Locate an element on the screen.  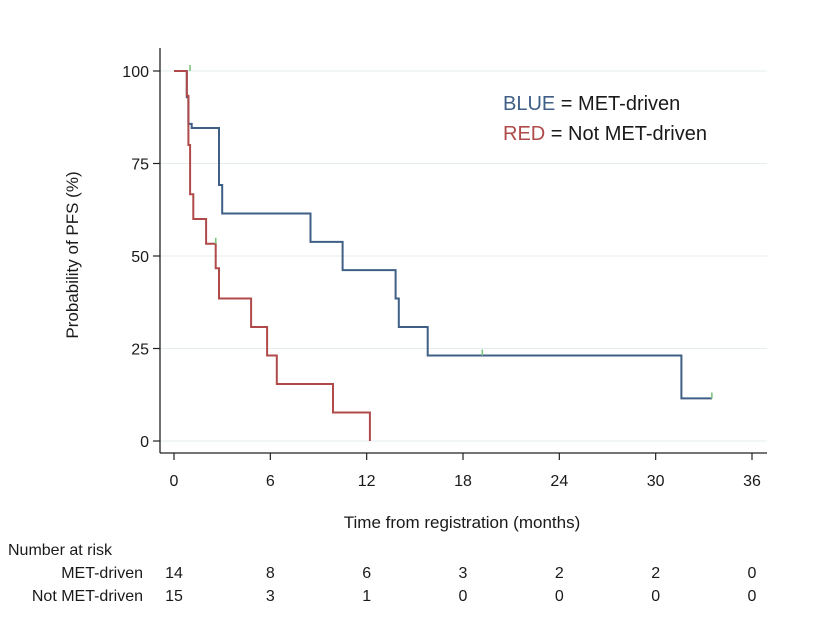
risk-count-met-driven-0: 14 is located at coordinates (174, 573).